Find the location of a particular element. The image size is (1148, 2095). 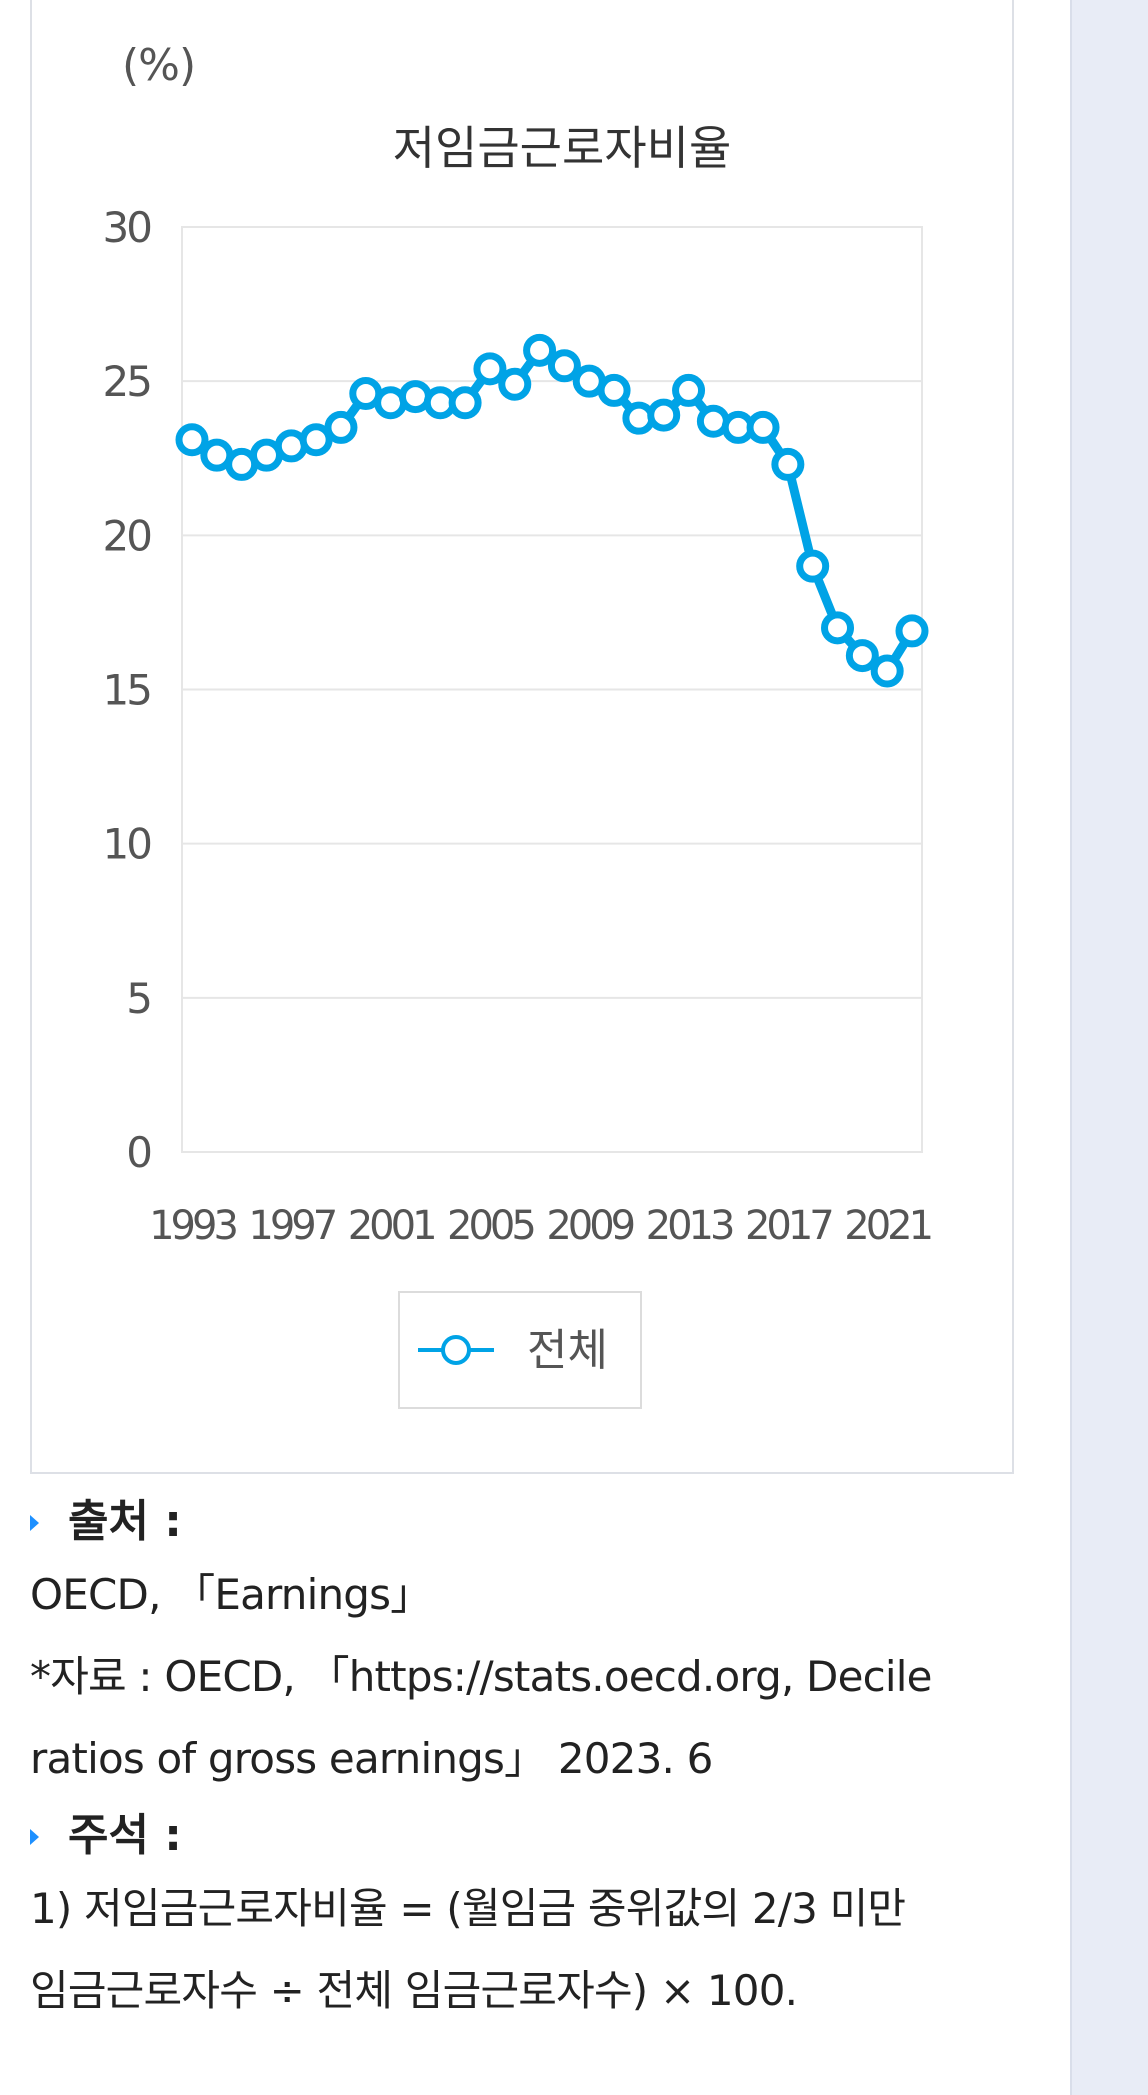

x-tick-label: 2001 is located at coordinates (391, 1226).